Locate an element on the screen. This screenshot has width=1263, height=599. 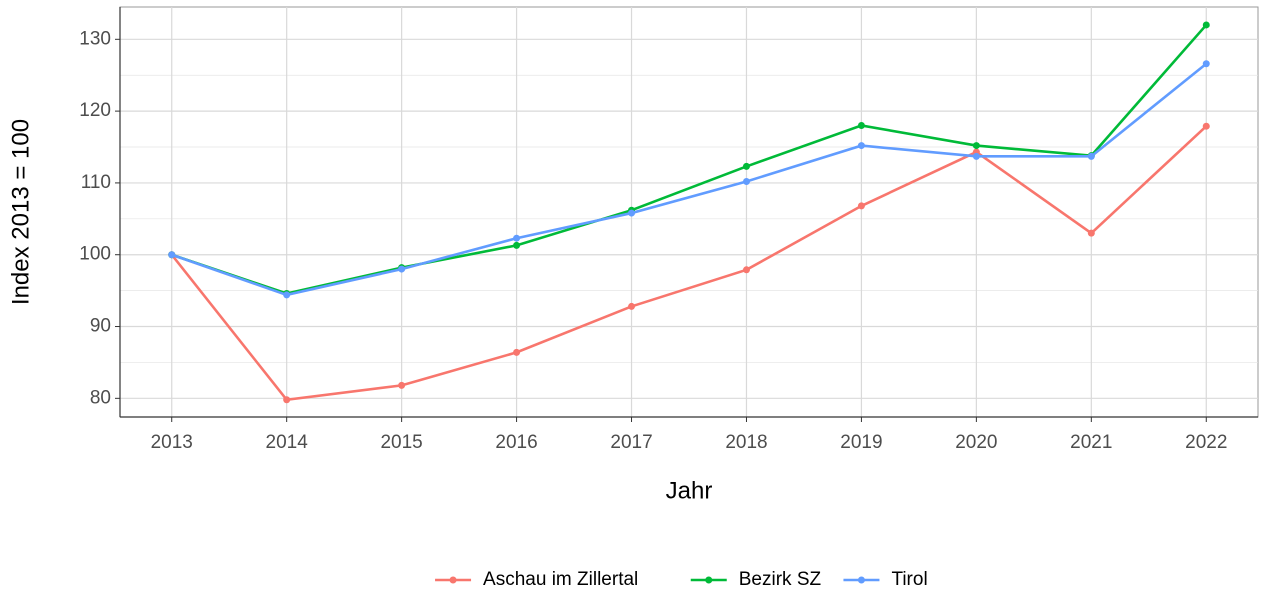
x-tick-label: 2015 is located at coordinates (401, 442).